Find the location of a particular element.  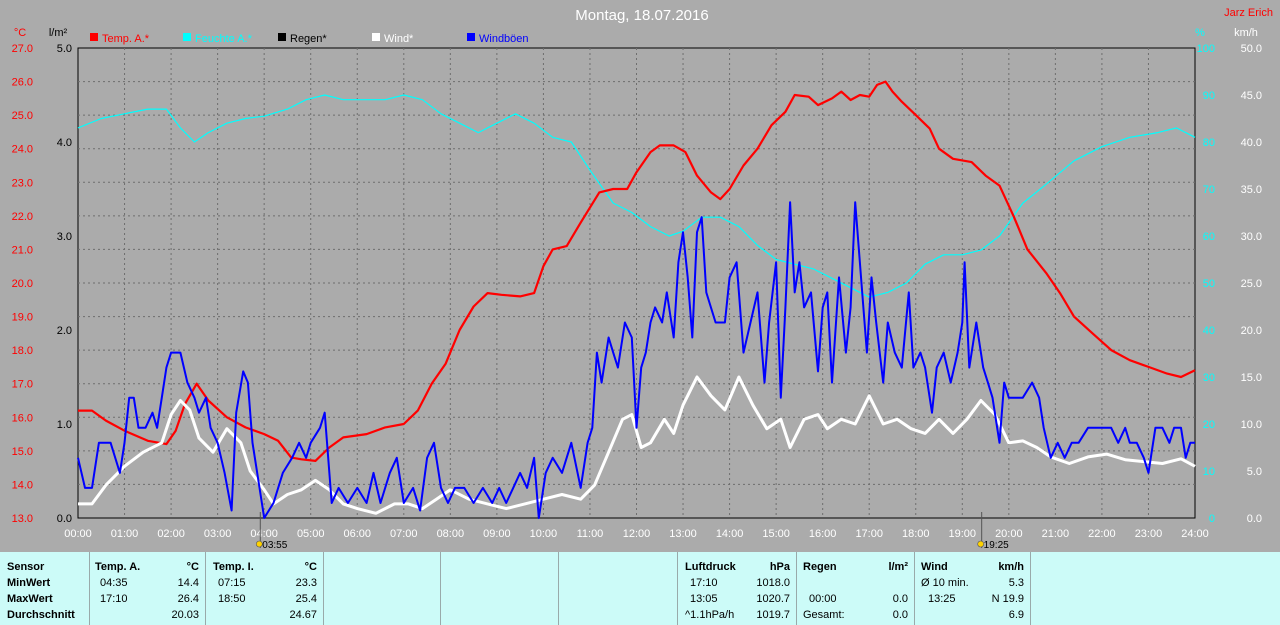

temp-tick-label: 23.0 is located at coordinates (22, 183).